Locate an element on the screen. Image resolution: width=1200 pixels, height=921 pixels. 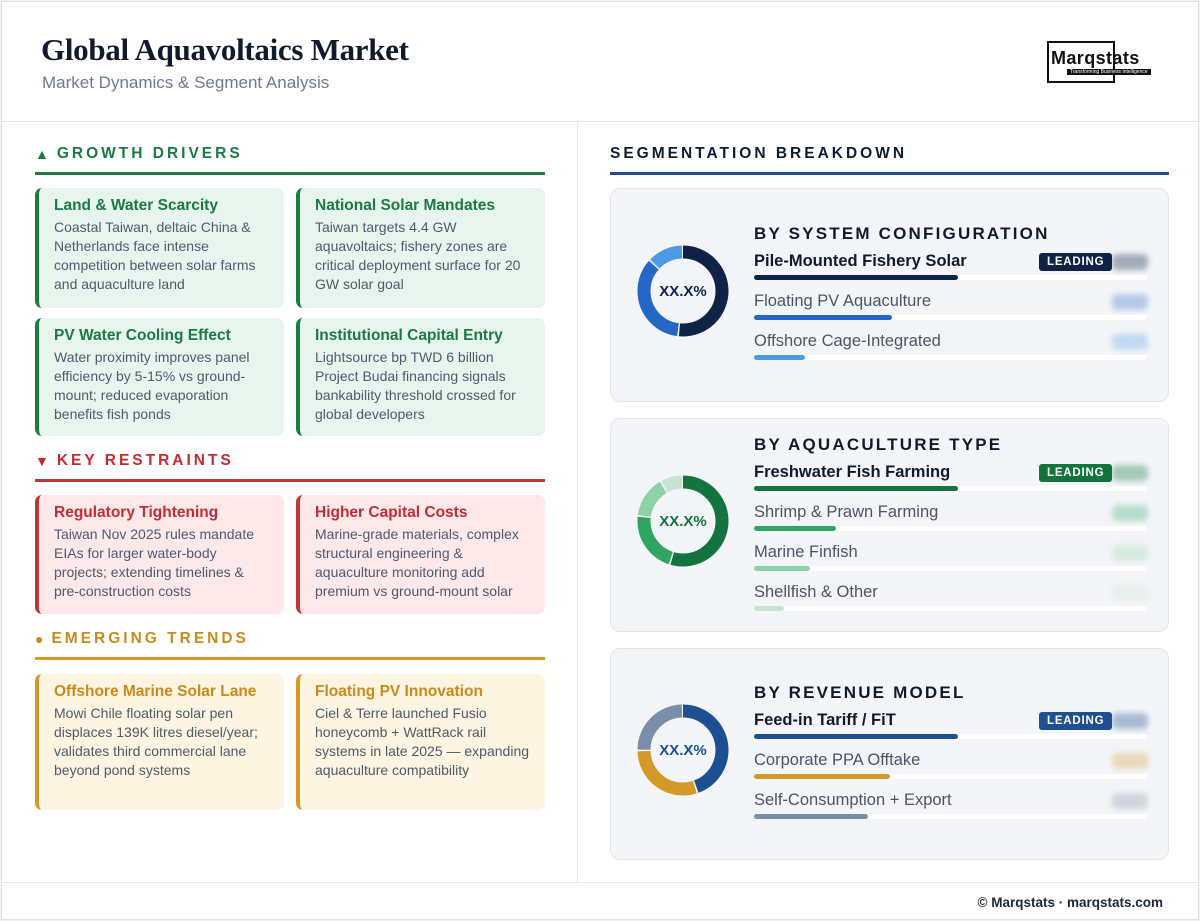
segment-row: Offshore Cage-Integrated is located at coordinates (951, 352).